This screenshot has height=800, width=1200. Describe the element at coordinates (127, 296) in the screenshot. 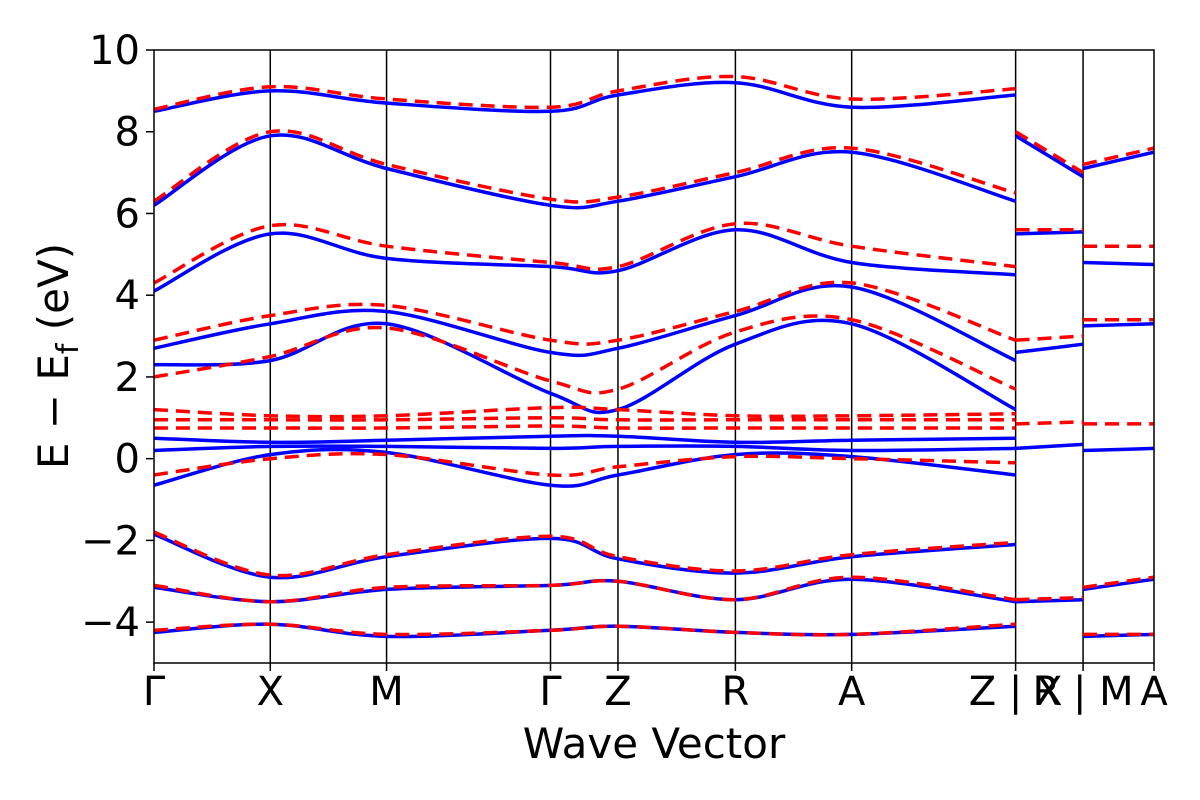

I see `y-tick-label: 4` at that location.